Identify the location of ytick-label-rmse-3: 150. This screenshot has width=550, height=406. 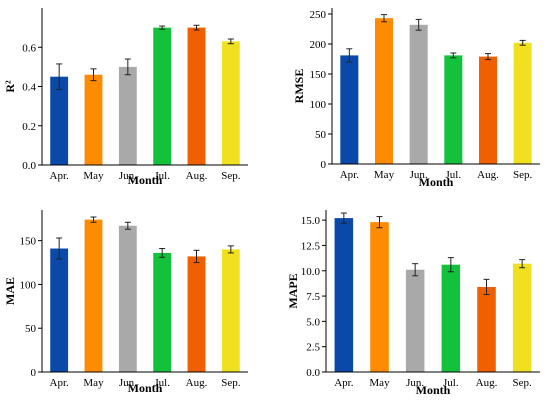
(318, 75).